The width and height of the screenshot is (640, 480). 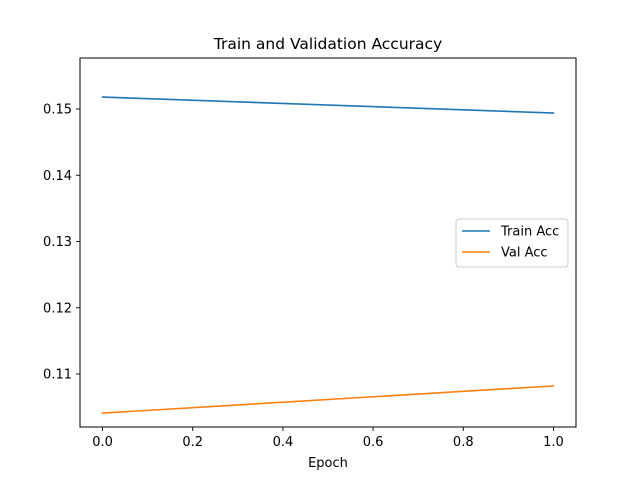 I want to click on x-tick-label: 0.2, so click(x=192, y=442).